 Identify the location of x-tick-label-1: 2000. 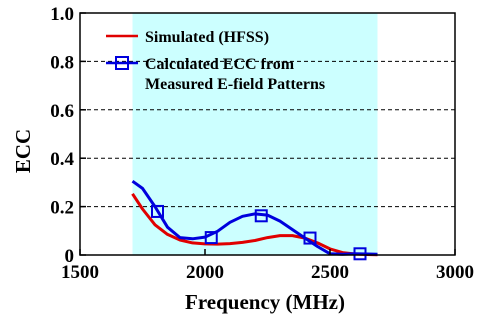
(205, 272).